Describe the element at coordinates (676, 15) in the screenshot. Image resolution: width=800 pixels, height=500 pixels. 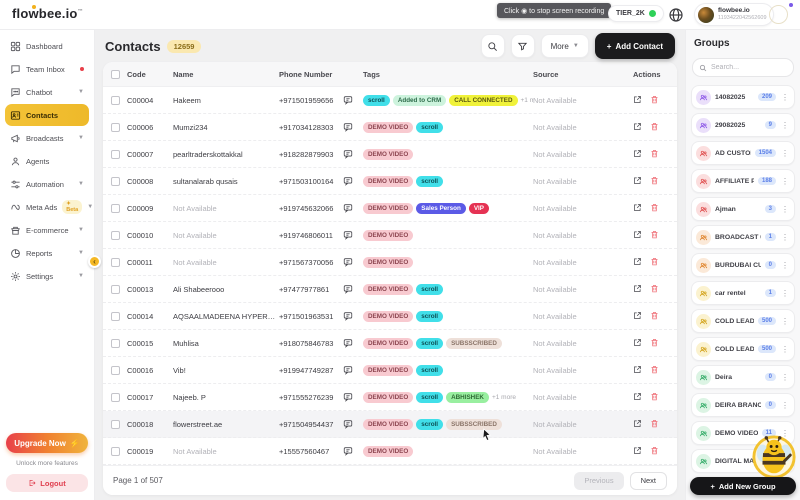
I see `globe-icon` at that location.